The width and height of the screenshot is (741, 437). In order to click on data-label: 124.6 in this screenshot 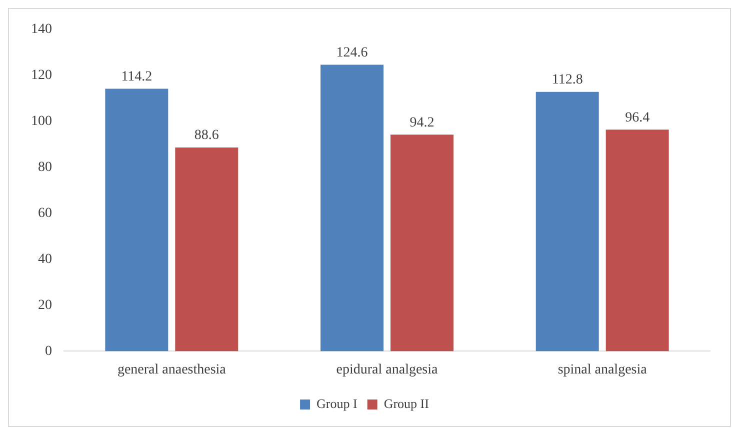, I will do `click(352, 52)`.